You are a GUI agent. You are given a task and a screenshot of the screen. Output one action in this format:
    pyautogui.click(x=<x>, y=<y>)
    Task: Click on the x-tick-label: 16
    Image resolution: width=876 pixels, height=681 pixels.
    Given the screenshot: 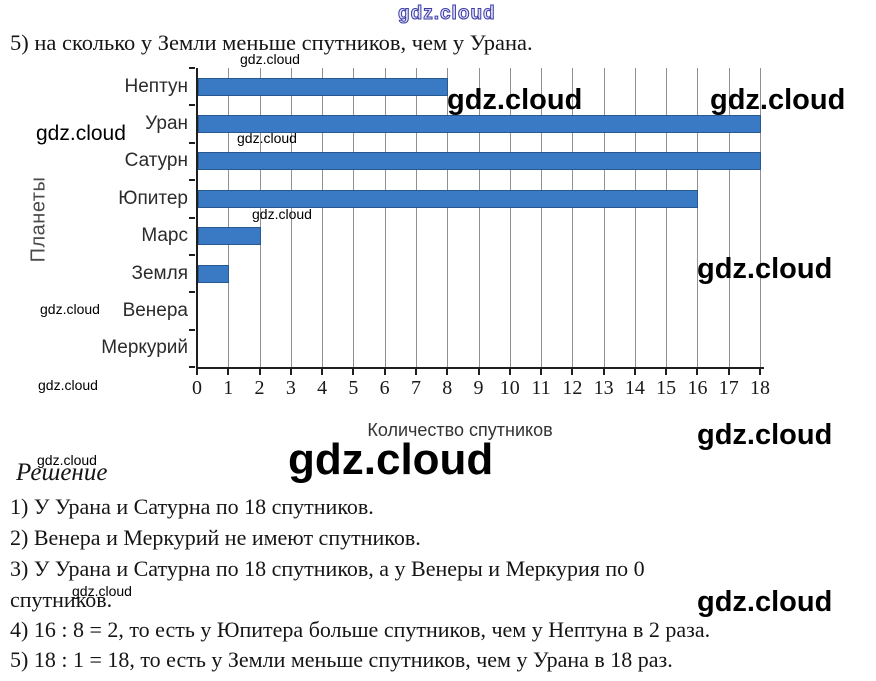 What is the action you would take?
    pyautogui.click(x=697, y=388)
    